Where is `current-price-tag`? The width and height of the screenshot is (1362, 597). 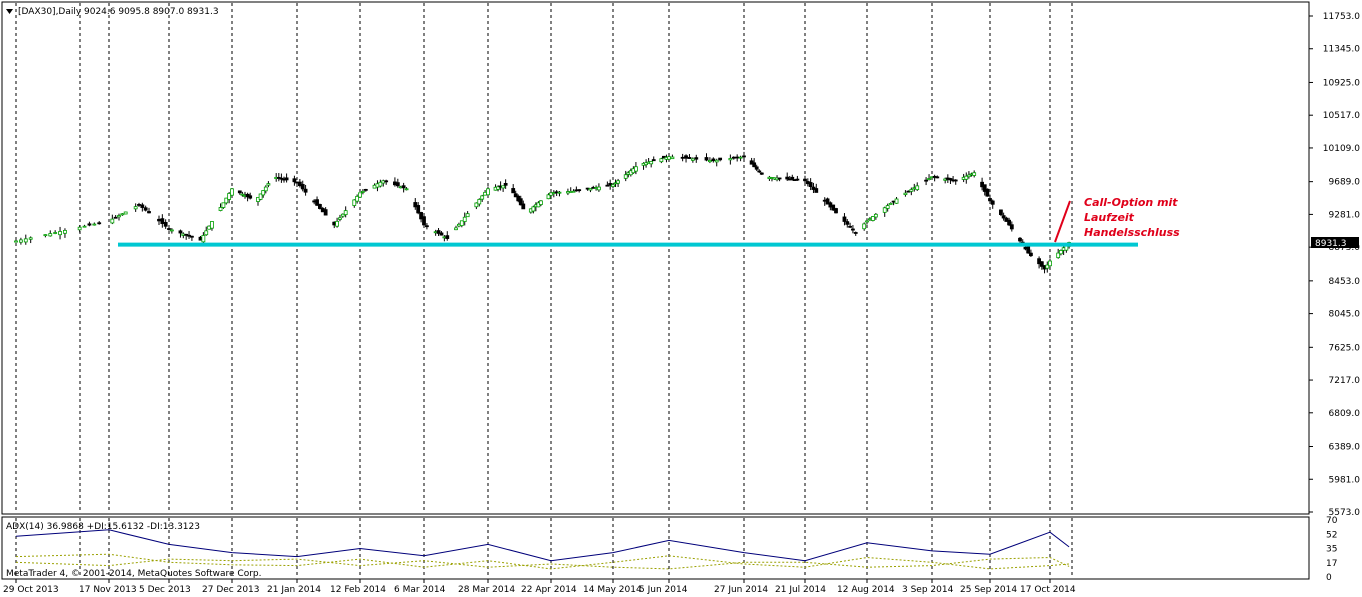
current-price-tag is located at coordinates (1335, 242).